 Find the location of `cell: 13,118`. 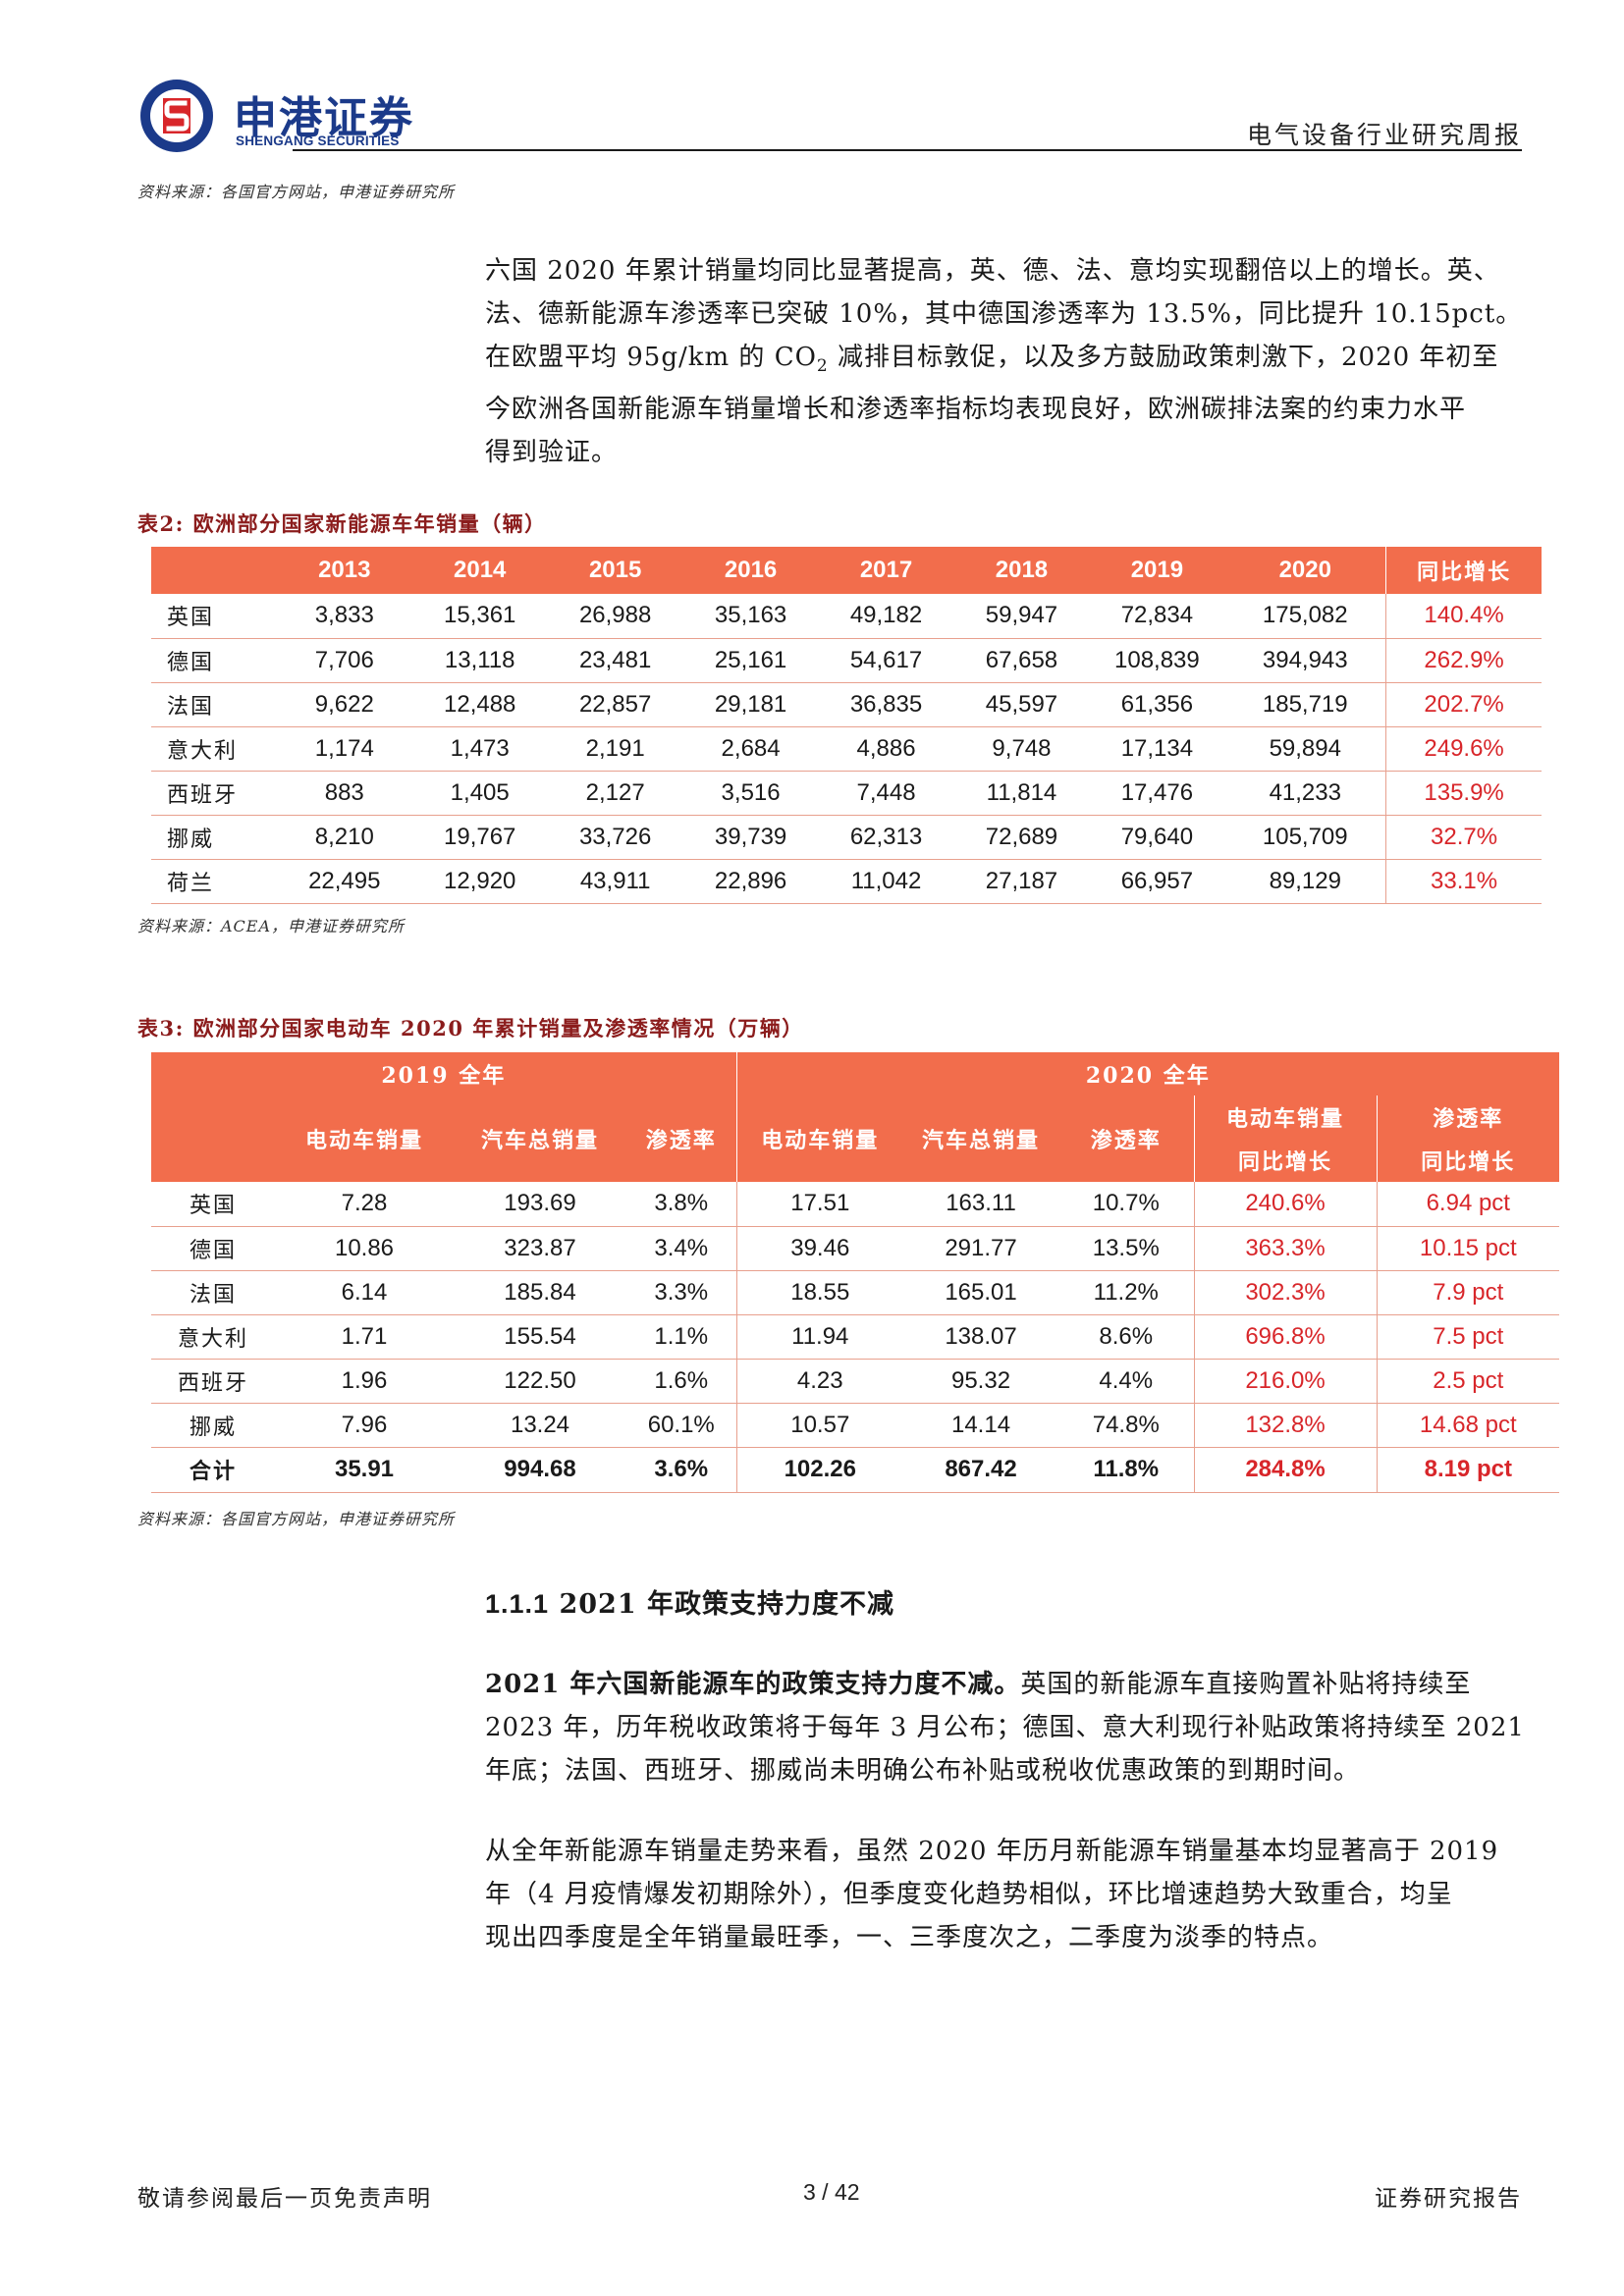

cell: 13,118 is located at coordinates (479, 660).